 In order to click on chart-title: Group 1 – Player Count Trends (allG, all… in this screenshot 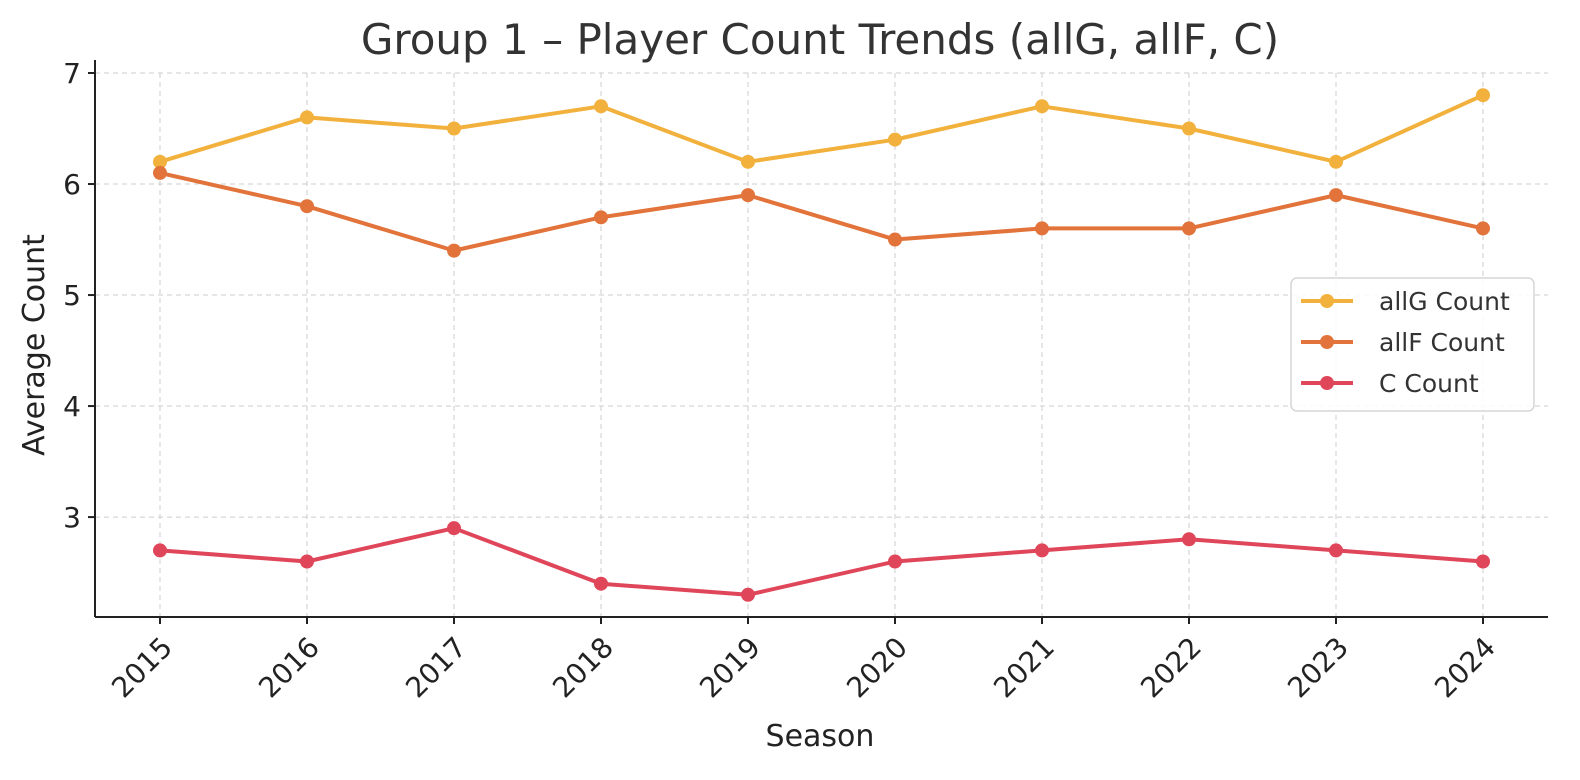, I will do `click(820, 39)`.